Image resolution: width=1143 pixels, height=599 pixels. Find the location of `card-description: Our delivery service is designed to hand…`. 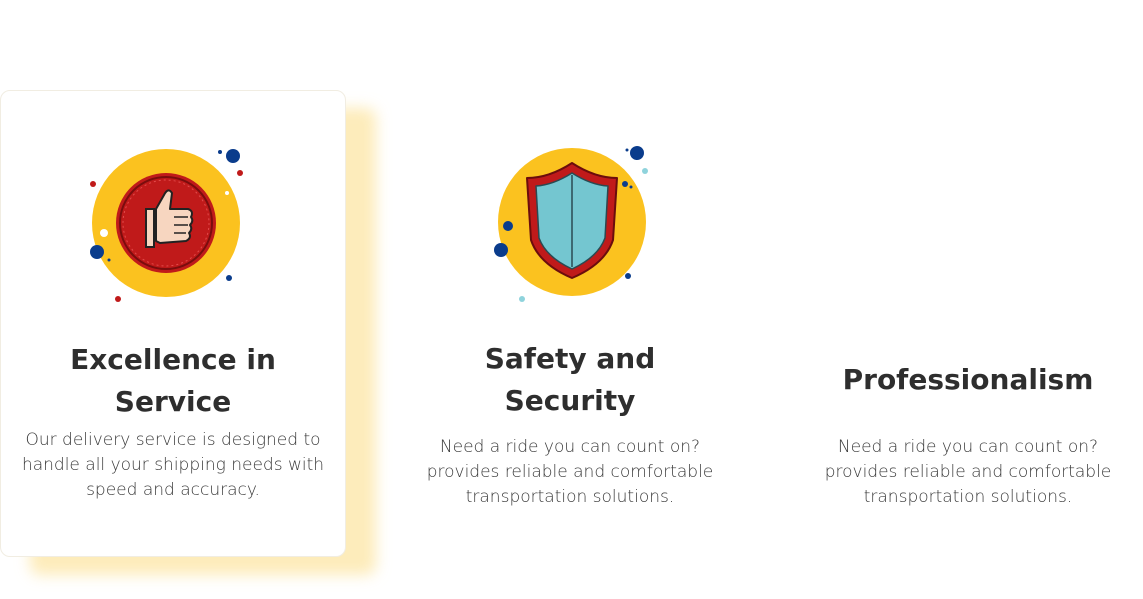

card-description: Our delivery service is designed to hand… is located at coordinates (173, 465).